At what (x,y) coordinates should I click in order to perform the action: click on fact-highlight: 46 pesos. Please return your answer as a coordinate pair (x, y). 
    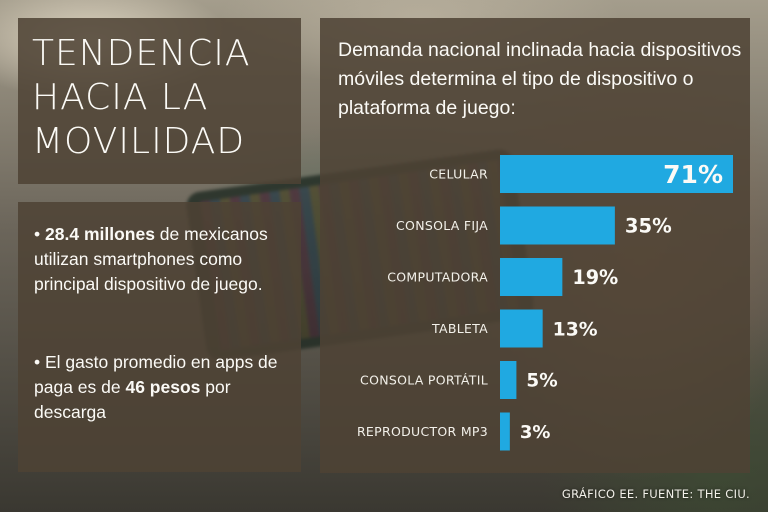
    Looking at the image, I should click on (163, 387).